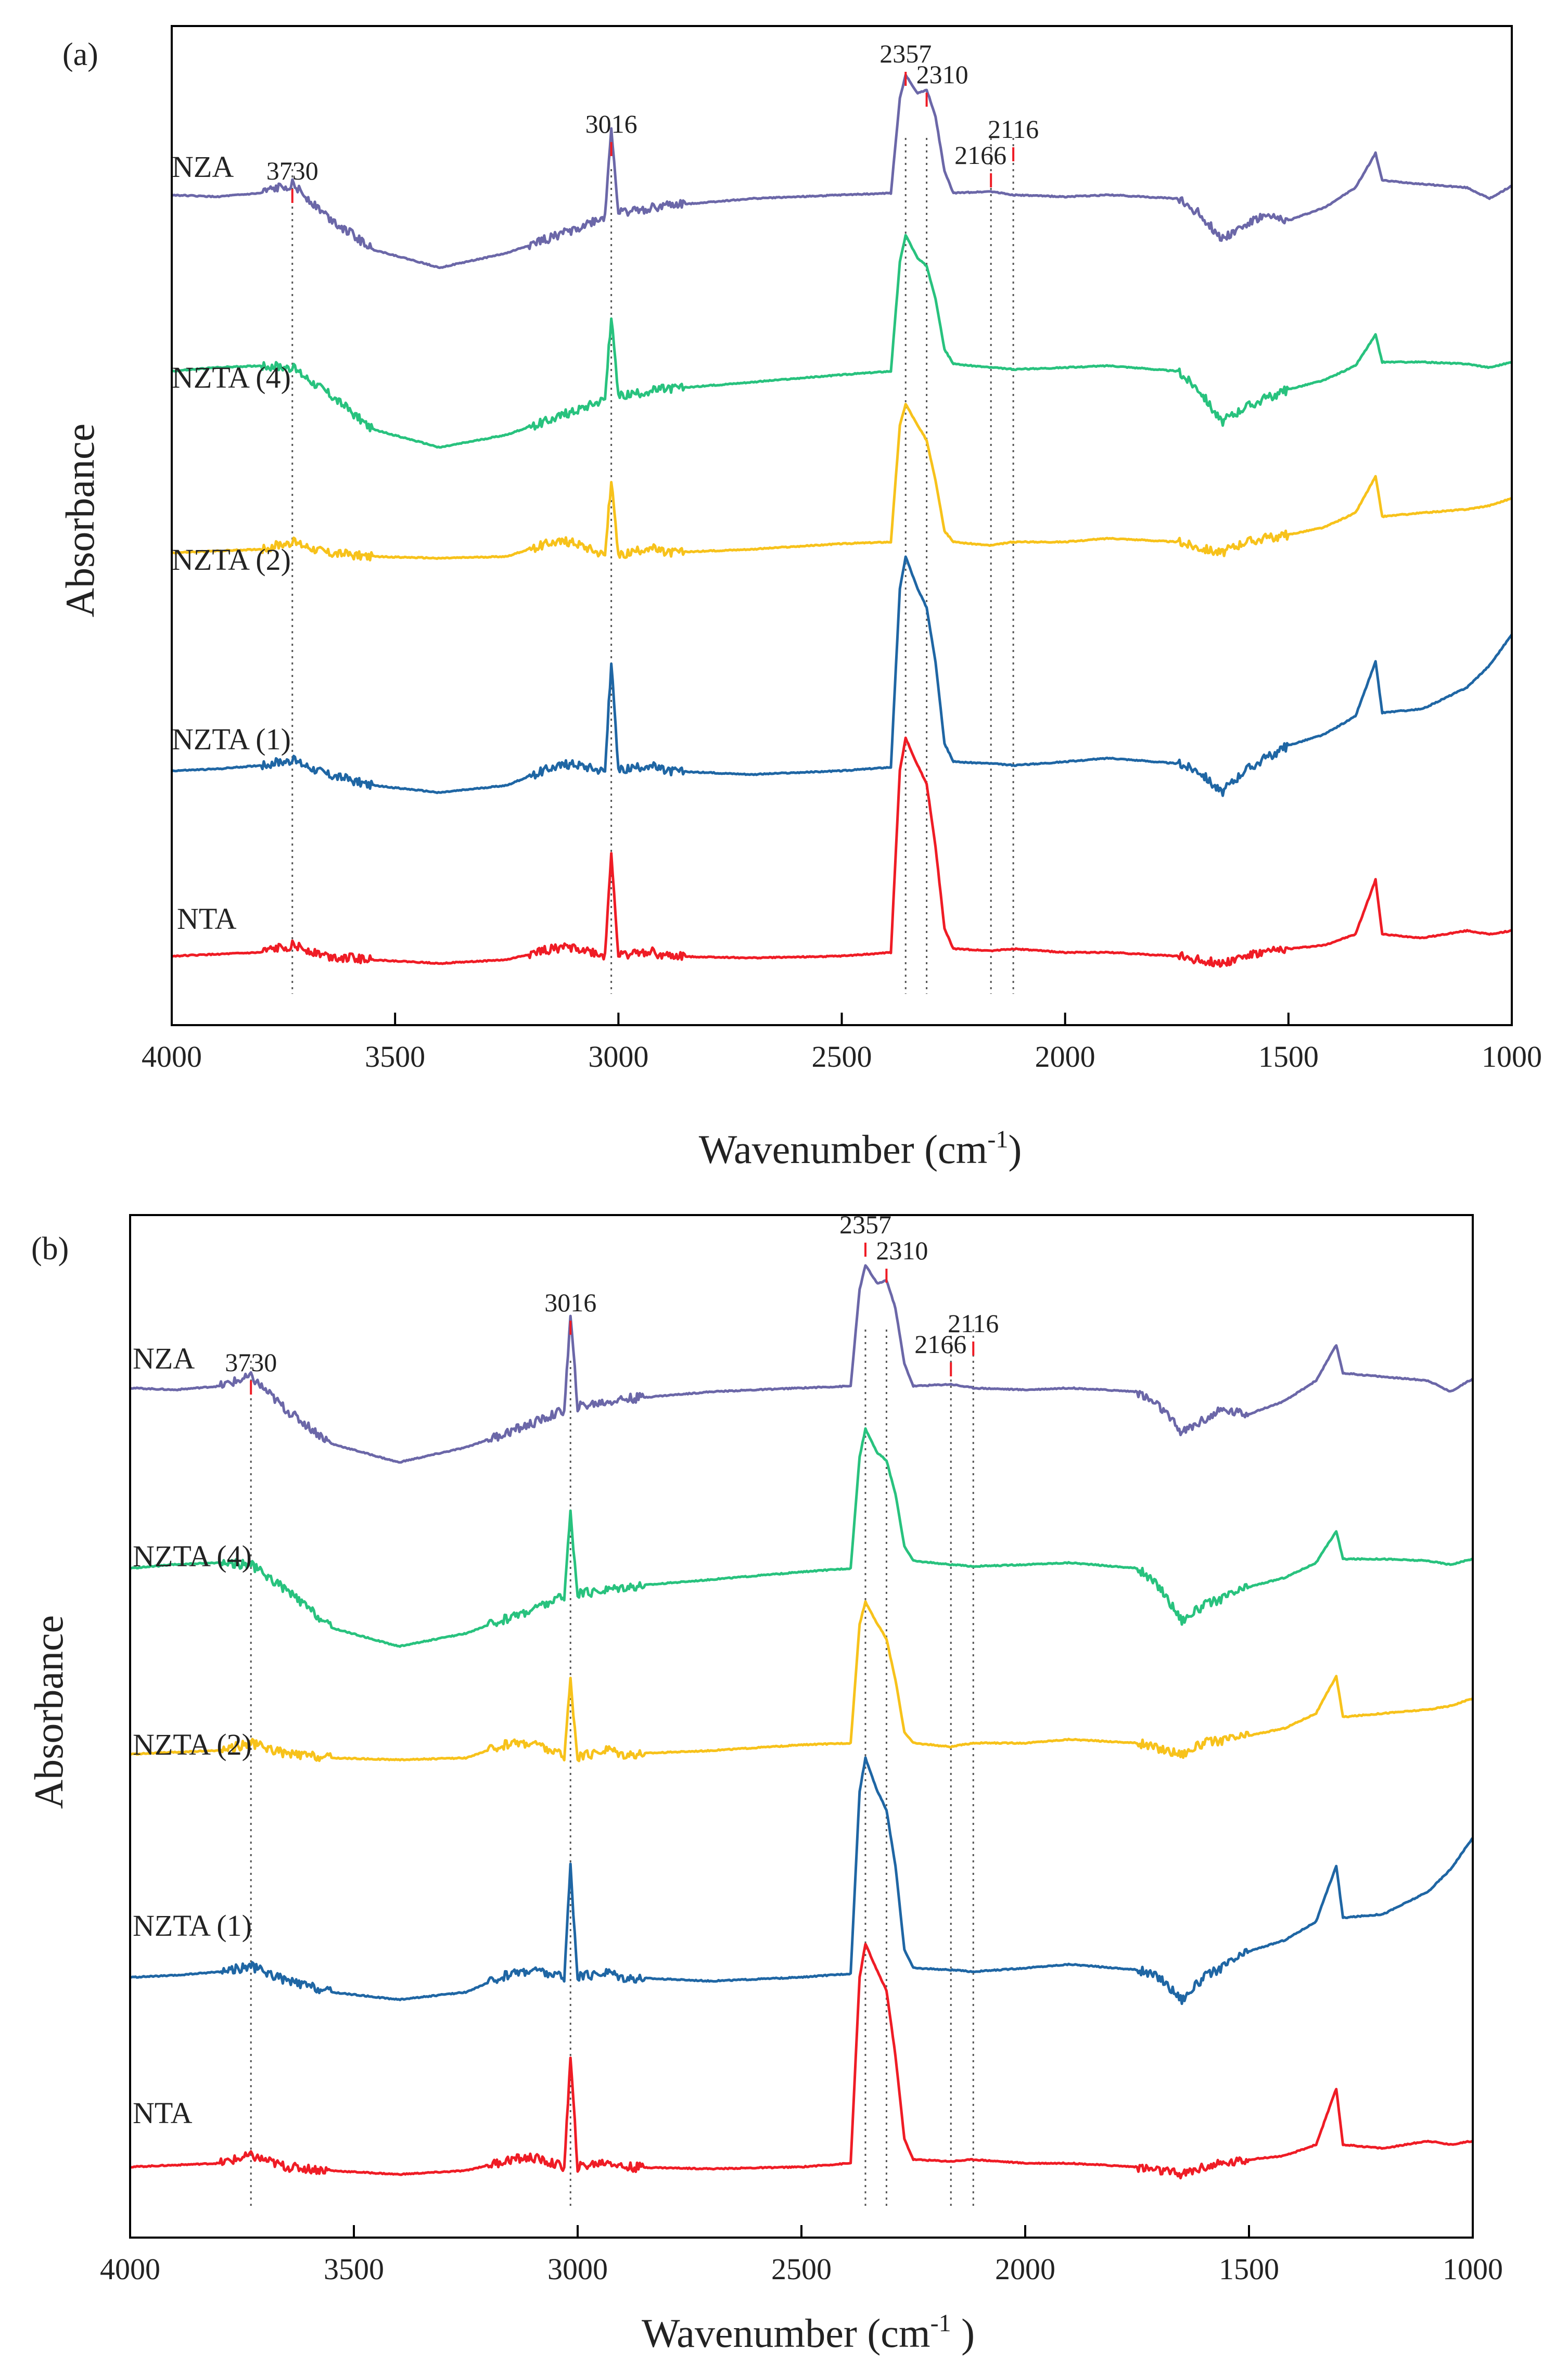 Image resolution: width=1568 pixels, height=2376 pixels. What do you see at coordinates (164, 1358) in the screenshot?
I see `series-label-b-nza: NZA` at bounding box center [164, 1358].